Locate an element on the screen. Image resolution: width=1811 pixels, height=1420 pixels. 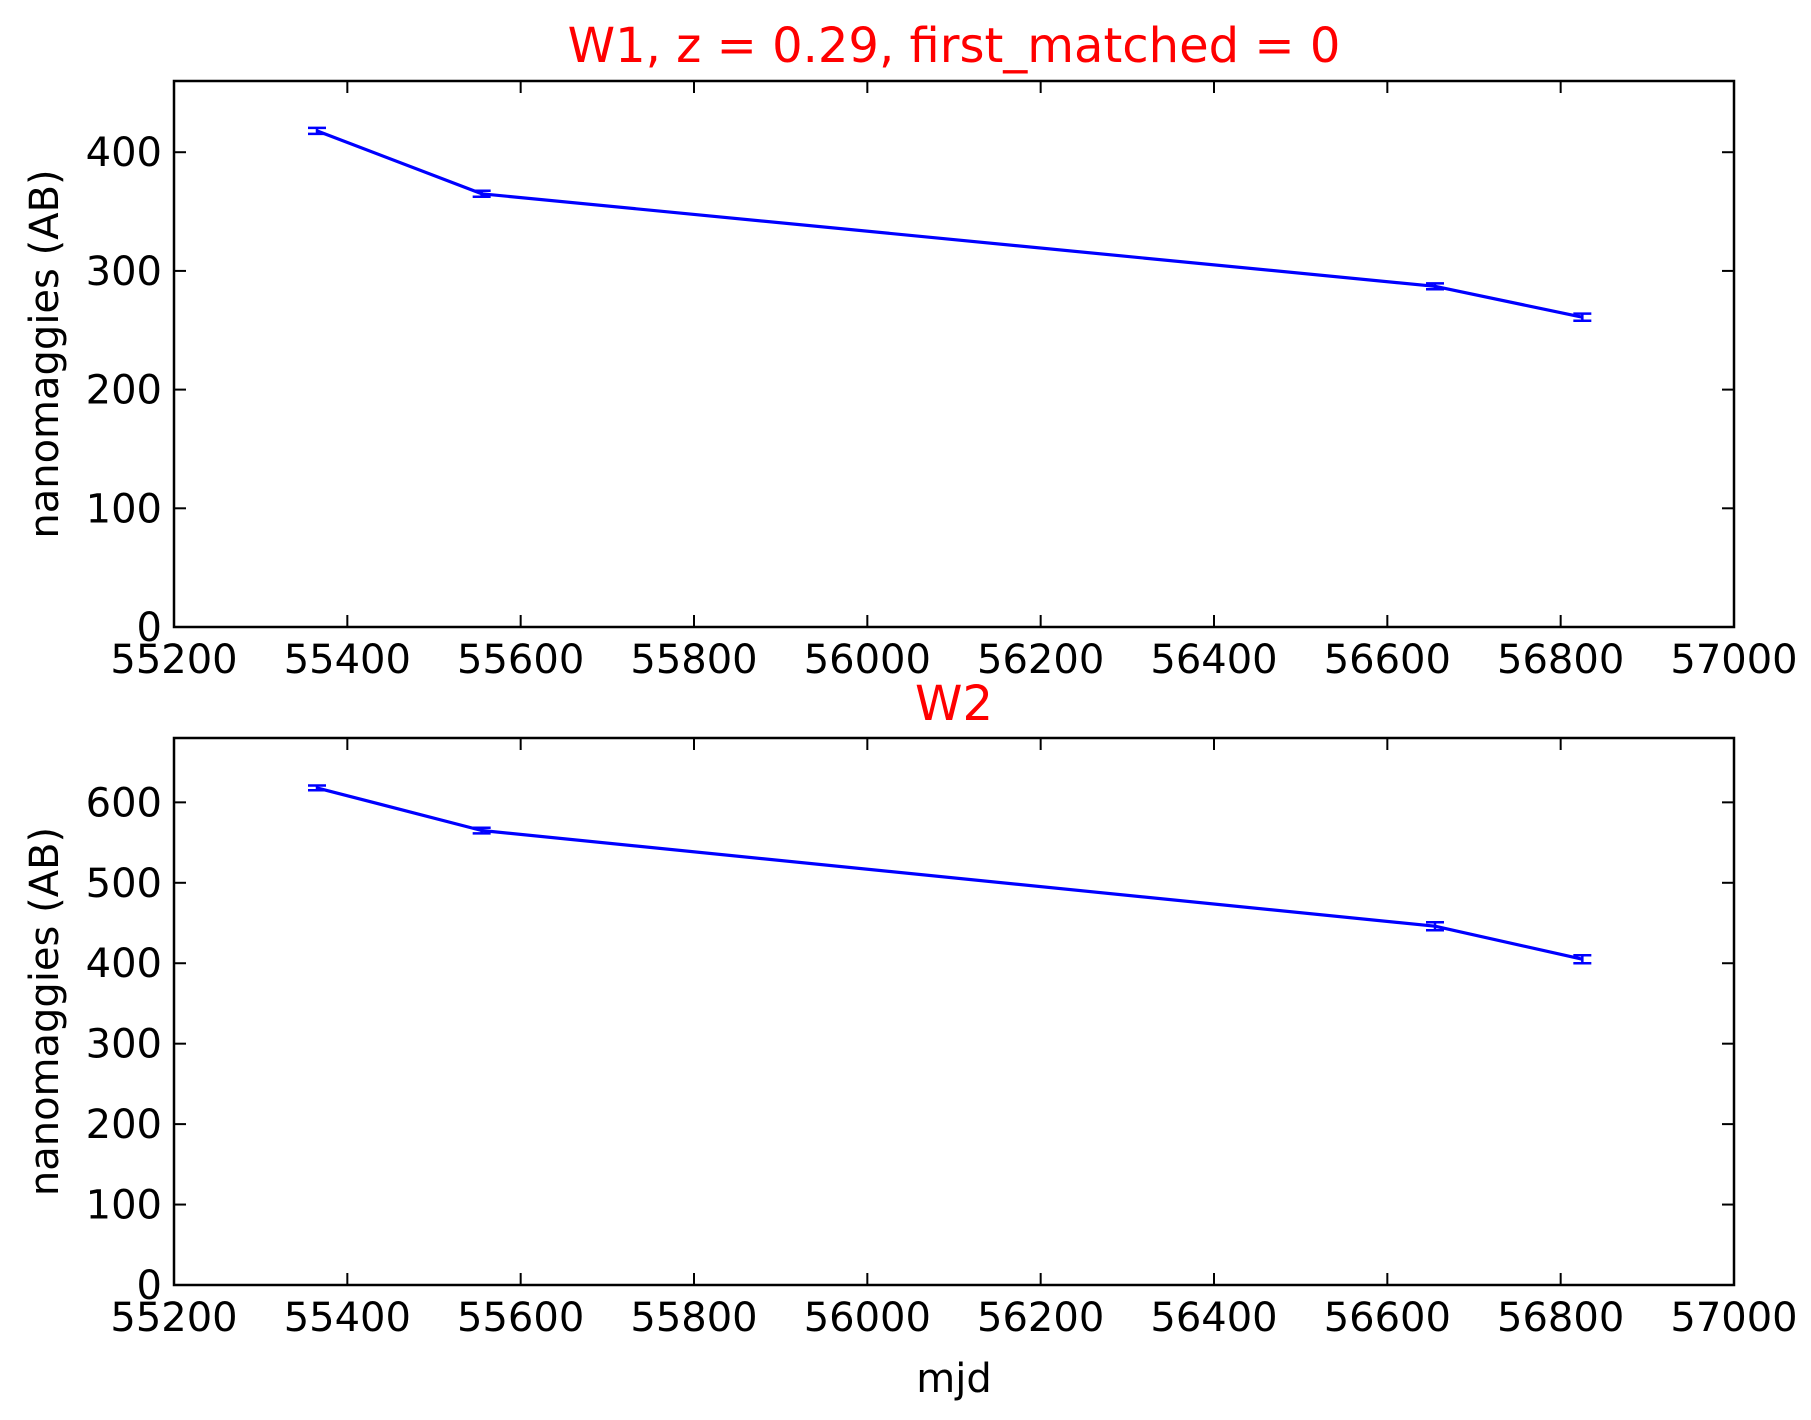
w1-x-tick-label: 56200 is located at coordinates (1040, 660).